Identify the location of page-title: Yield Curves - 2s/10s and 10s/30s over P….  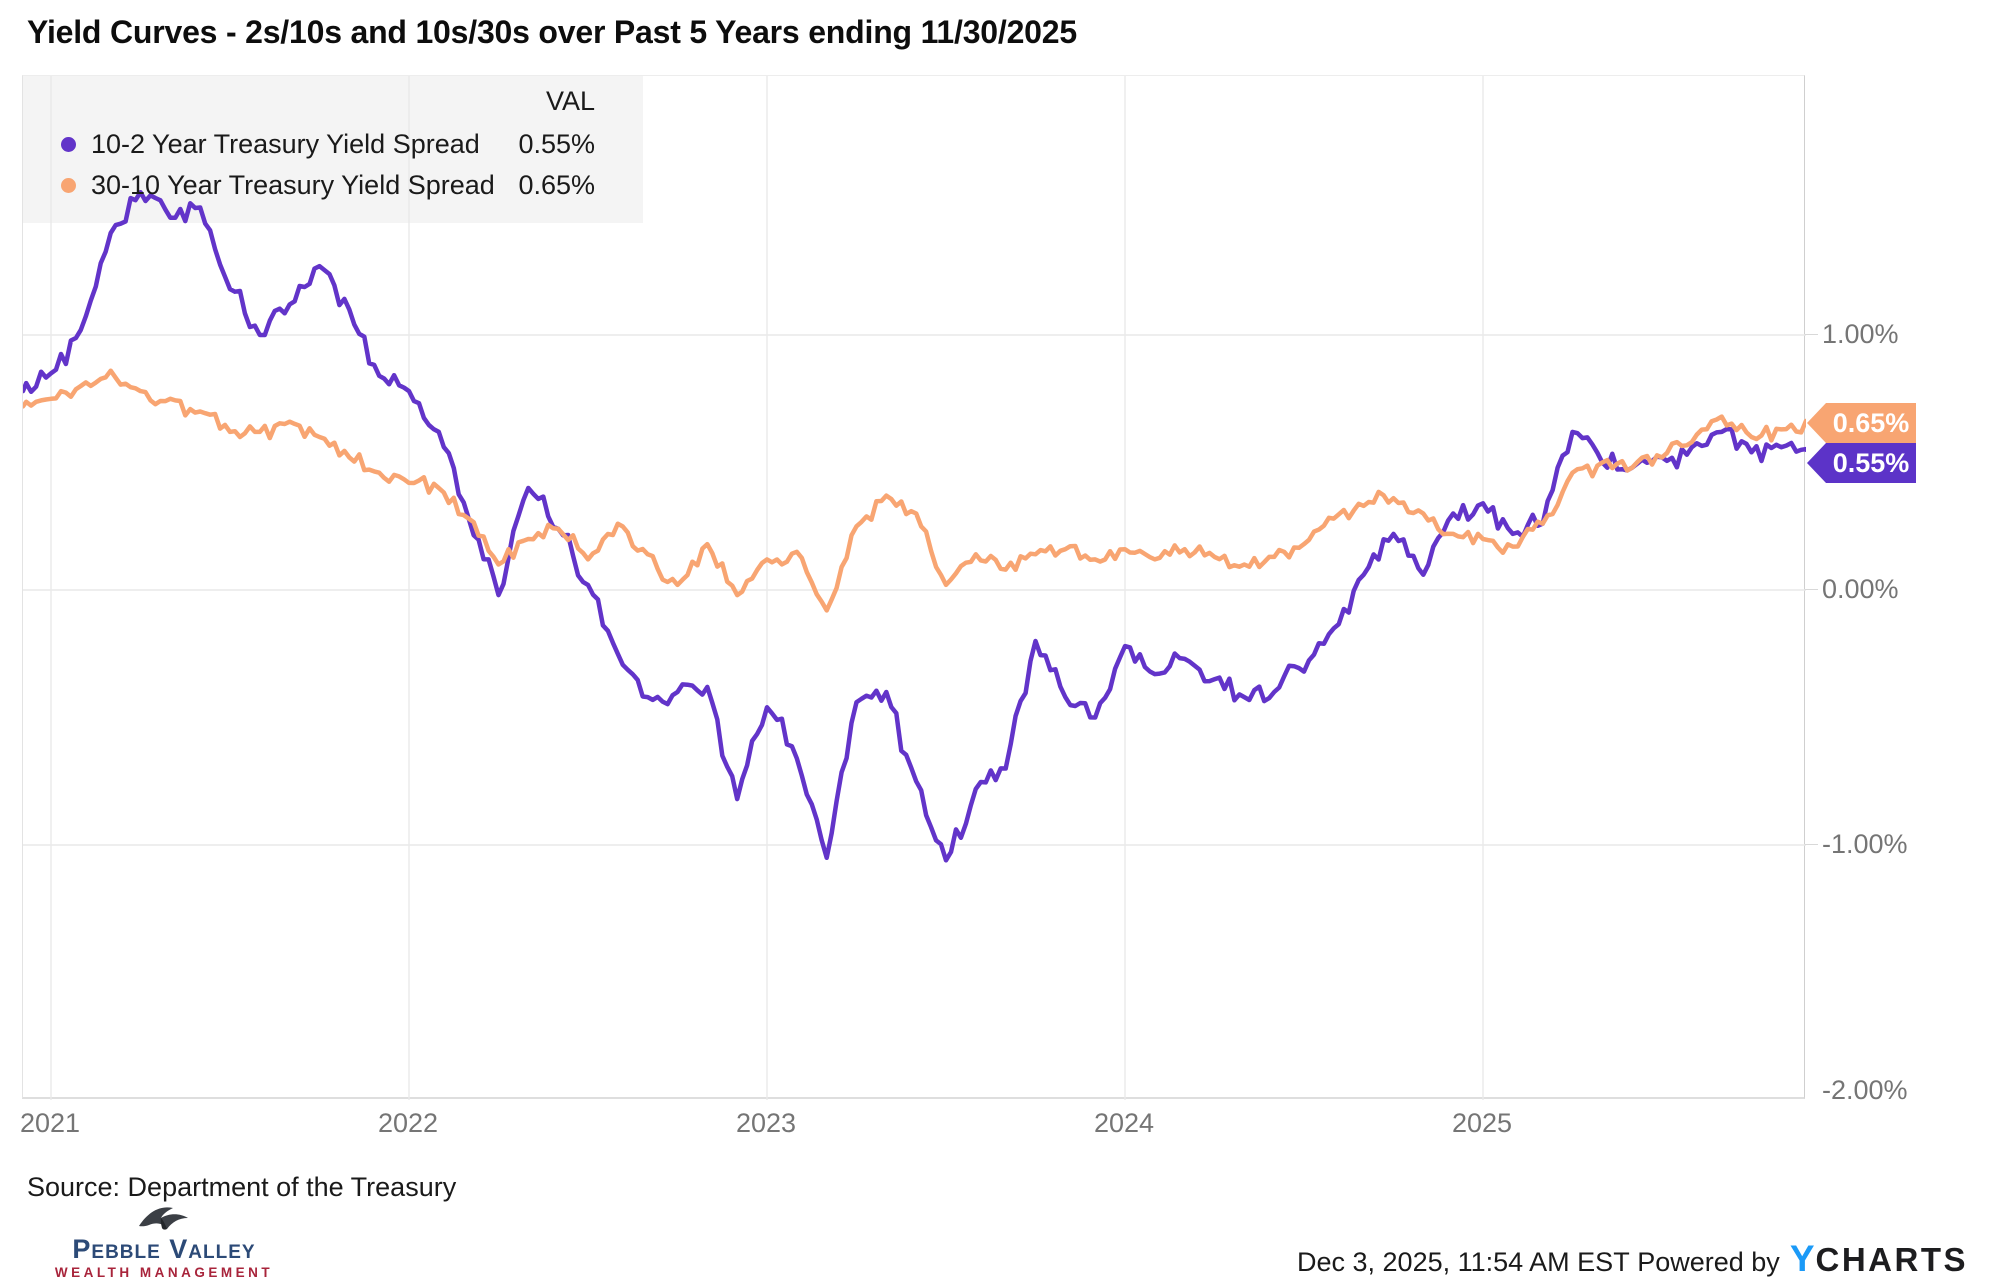
(552, 32).